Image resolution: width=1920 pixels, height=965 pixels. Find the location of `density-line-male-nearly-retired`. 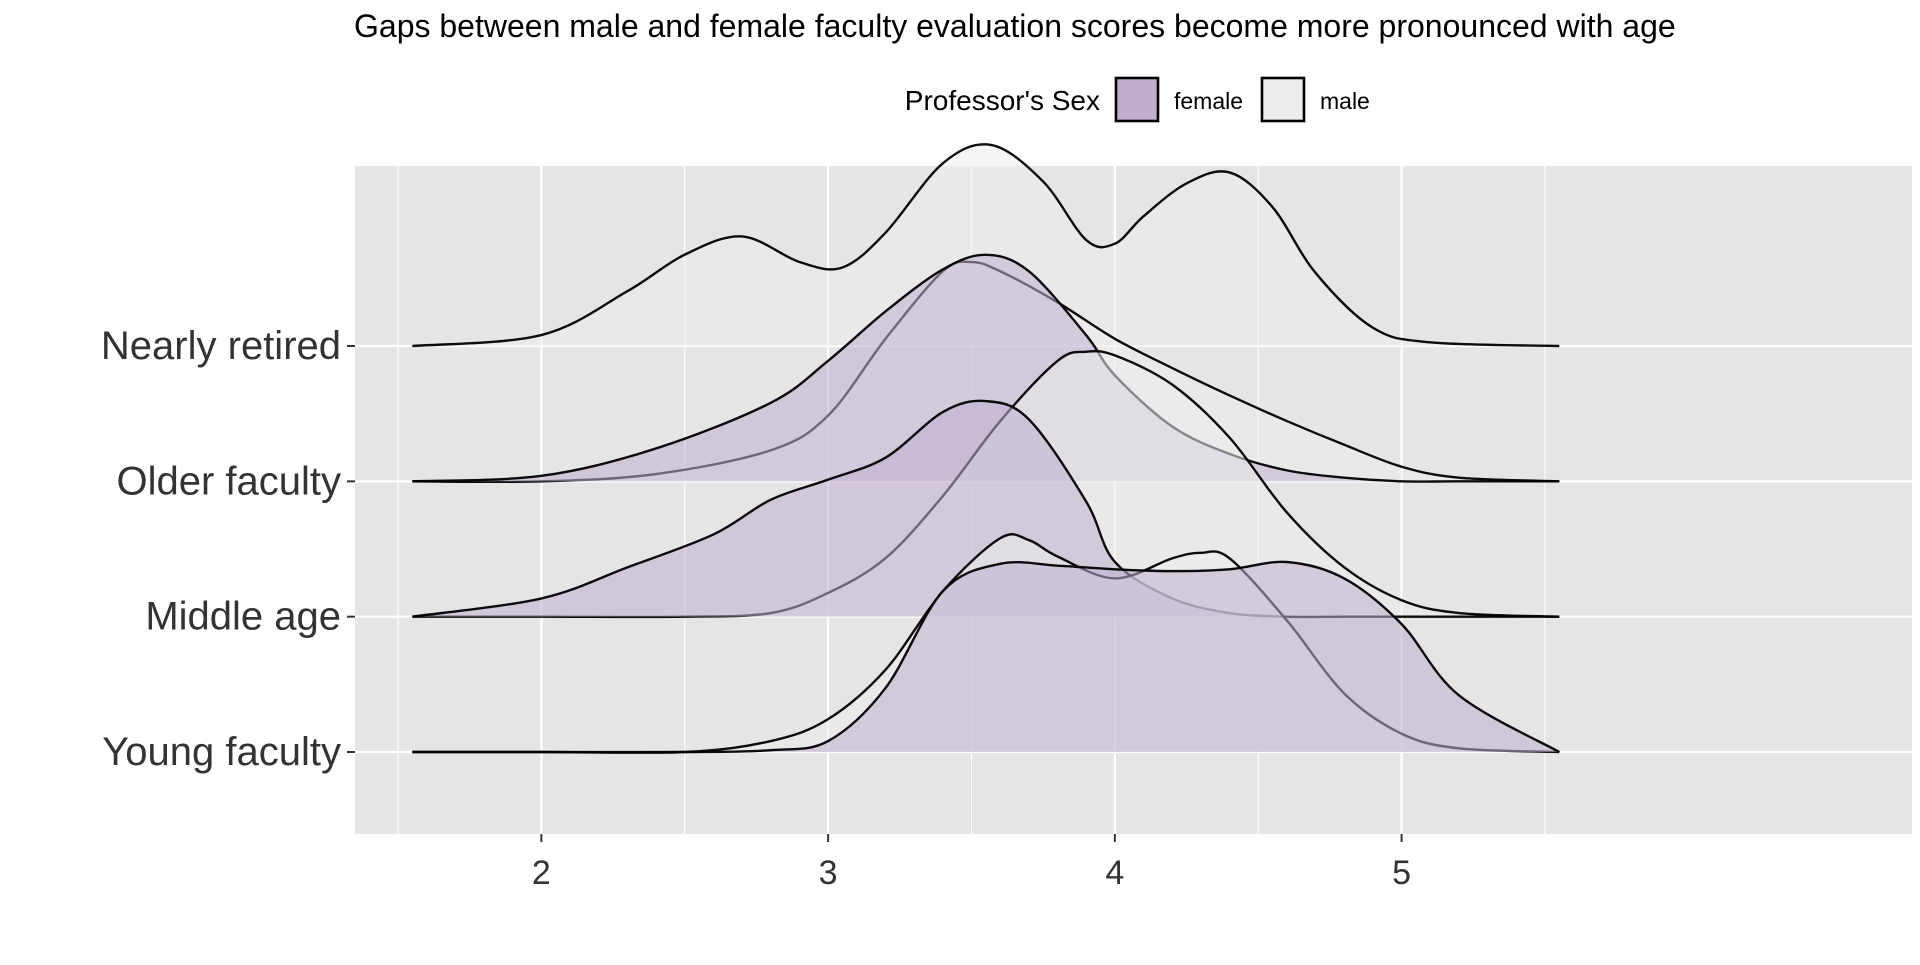

density-line-male-nearly-retired is located at coordinates (986, 245).